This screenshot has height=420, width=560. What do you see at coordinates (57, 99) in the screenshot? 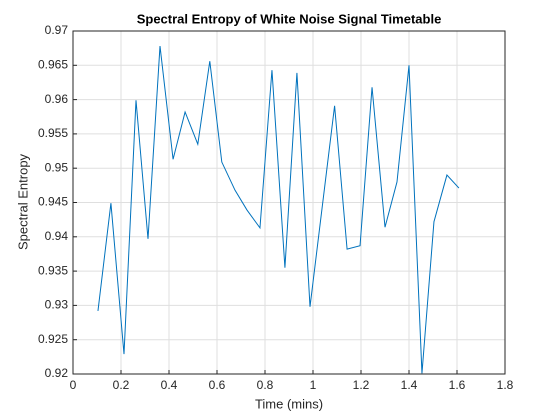
I see `y-tick-label: 0.96` at bounding box center [57, 99].